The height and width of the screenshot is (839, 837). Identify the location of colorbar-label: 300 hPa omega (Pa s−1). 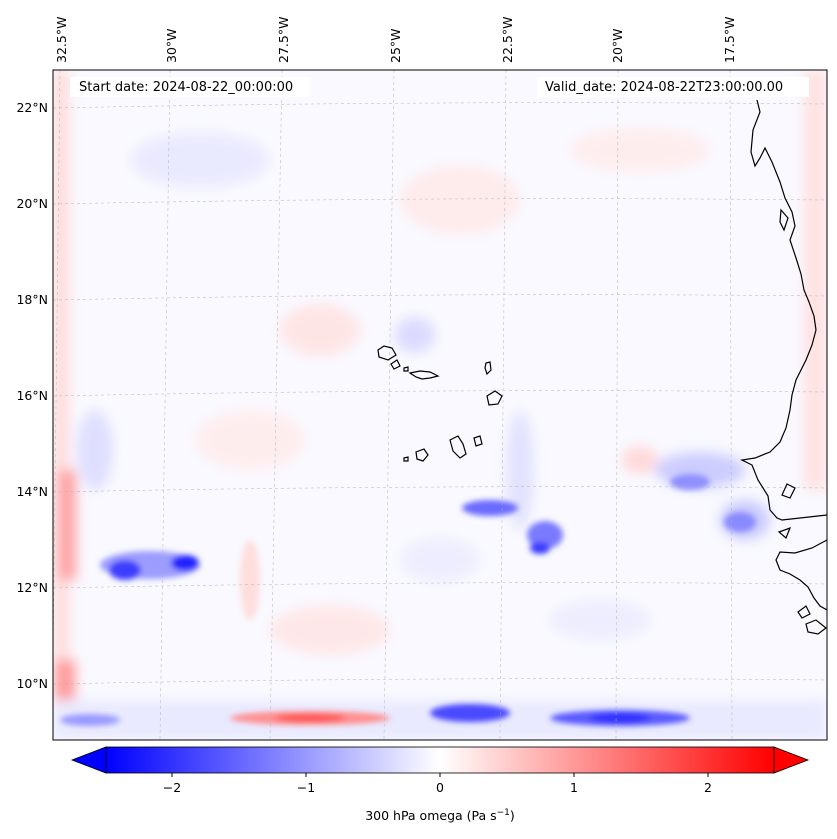
(440, 815).